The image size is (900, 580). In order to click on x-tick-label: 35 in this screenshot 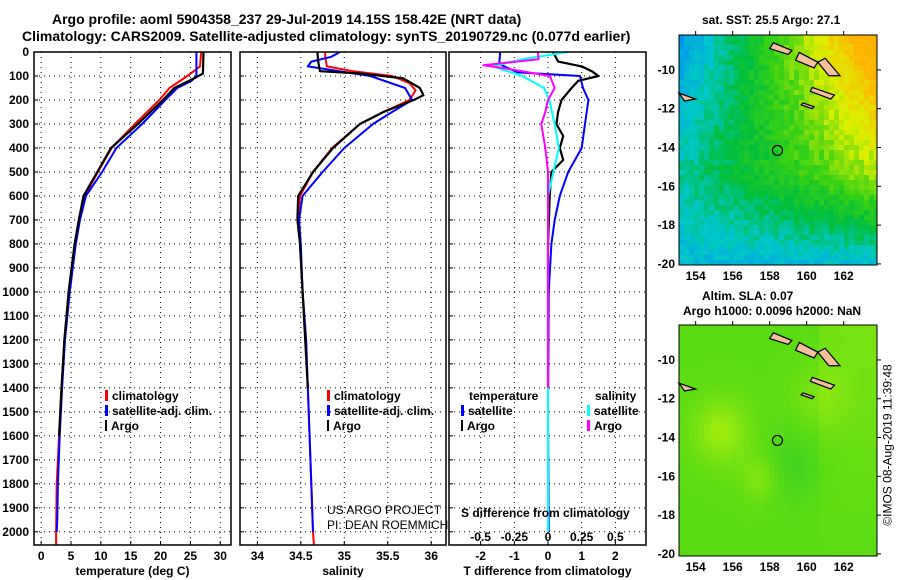, I will do `click(345, 556)`.